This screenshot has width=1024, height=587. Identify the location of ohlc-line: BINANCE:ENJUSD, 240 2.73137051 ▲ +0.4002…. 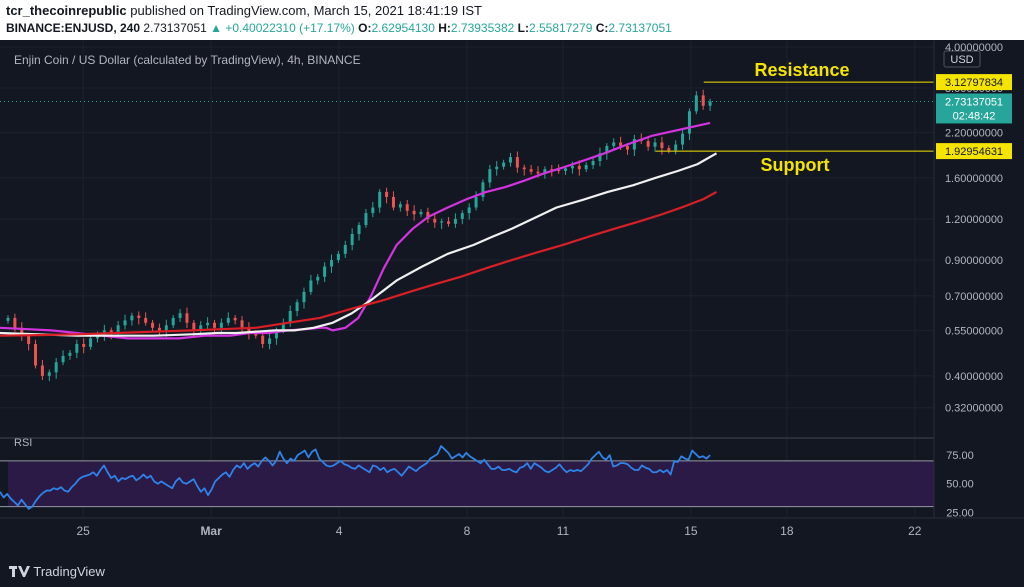
(339, 28).